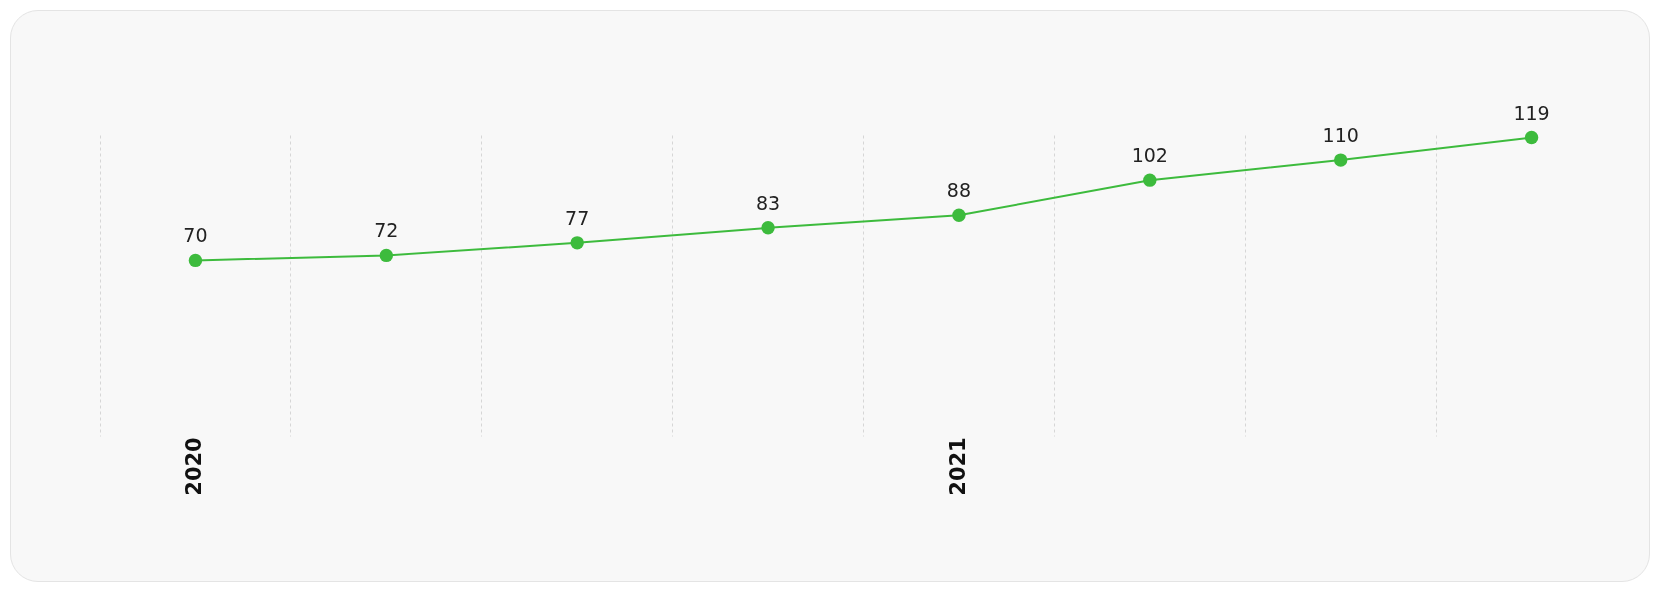  Describe the element at coordinates (1340, 135) in the screenshot. I see `data-label: 110` at that location.